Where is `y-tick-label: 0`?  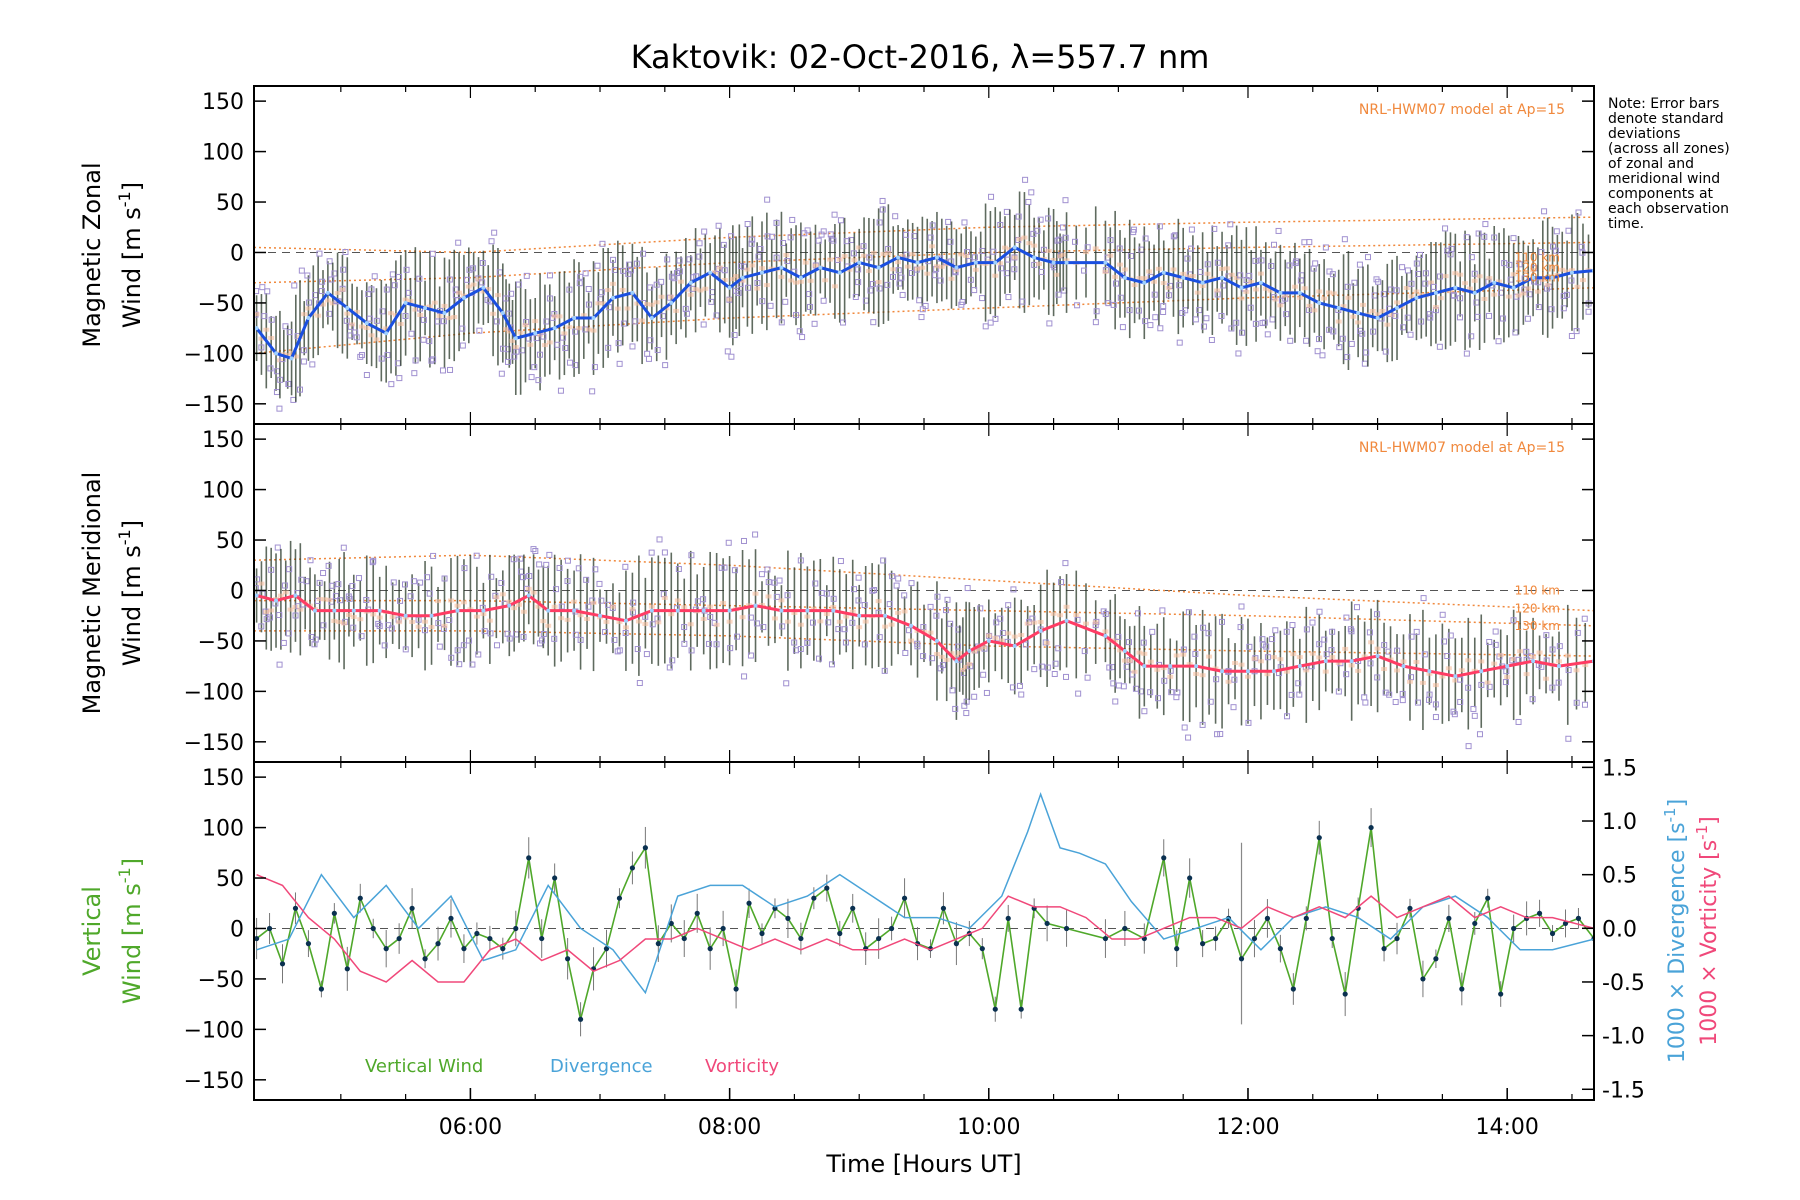
y-tick-label: 0 is located at coordinates (237, 591).